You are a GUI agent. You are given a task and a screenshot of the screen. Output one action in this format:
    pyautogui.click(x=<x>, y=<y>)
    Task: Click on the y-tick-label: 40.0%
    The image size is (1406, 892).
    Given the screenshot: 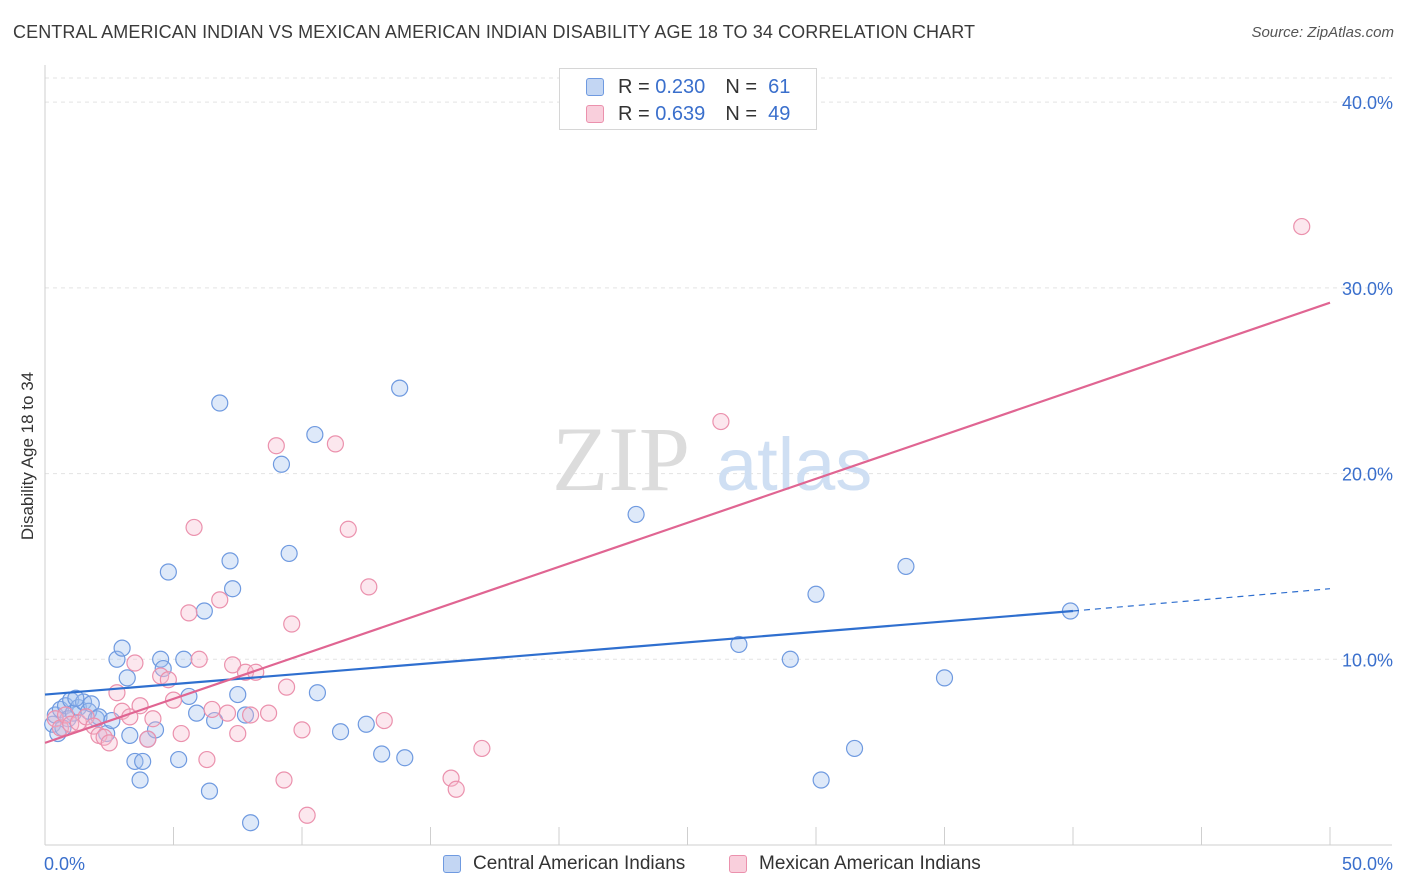 What is the action you would take?
    pyautogui.click(x=1367, y=103)
    